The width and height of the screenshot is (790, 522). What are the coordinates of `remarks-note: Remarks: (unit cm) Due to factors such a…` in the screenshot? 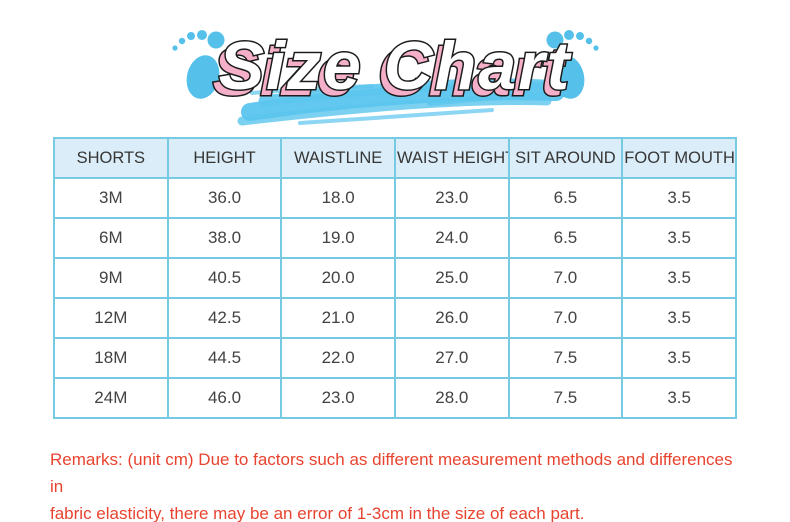 It's located at (400, 484).